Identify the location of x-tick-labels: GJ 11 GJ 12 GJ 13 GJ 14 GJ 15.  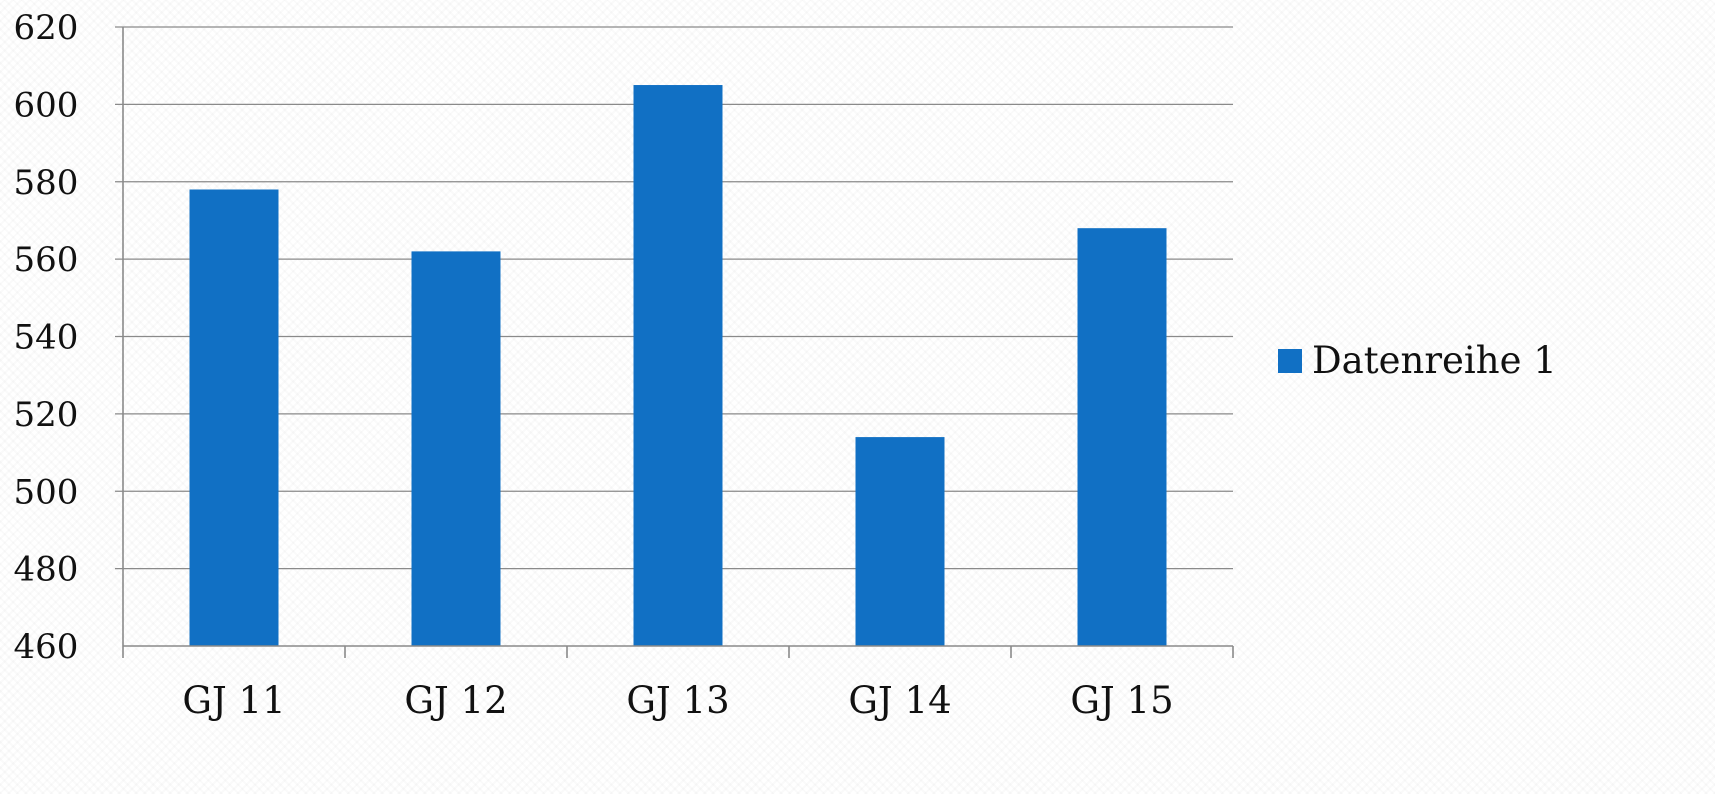
(677, 700).